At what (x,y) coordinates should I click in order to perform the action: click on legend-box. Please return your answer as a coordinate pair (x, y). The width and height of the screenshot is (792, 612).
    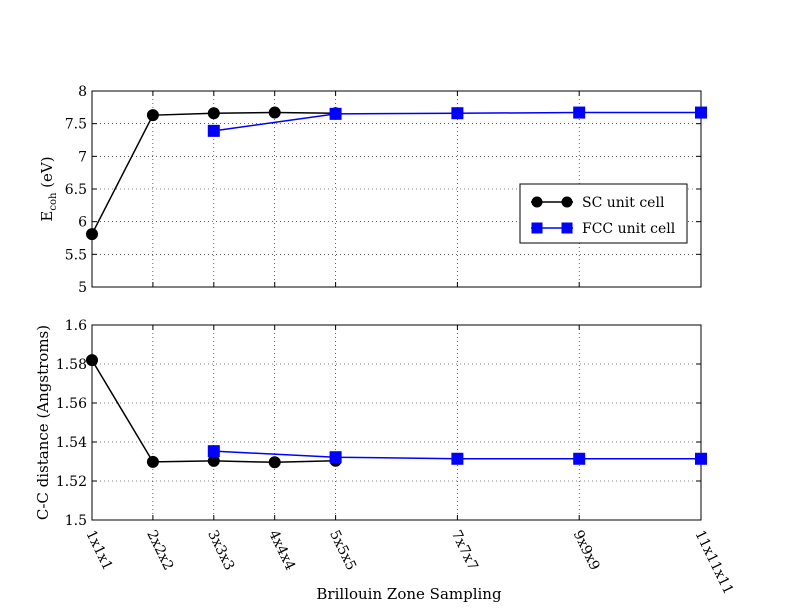
    Looking at the image, I should click on (603, 213).